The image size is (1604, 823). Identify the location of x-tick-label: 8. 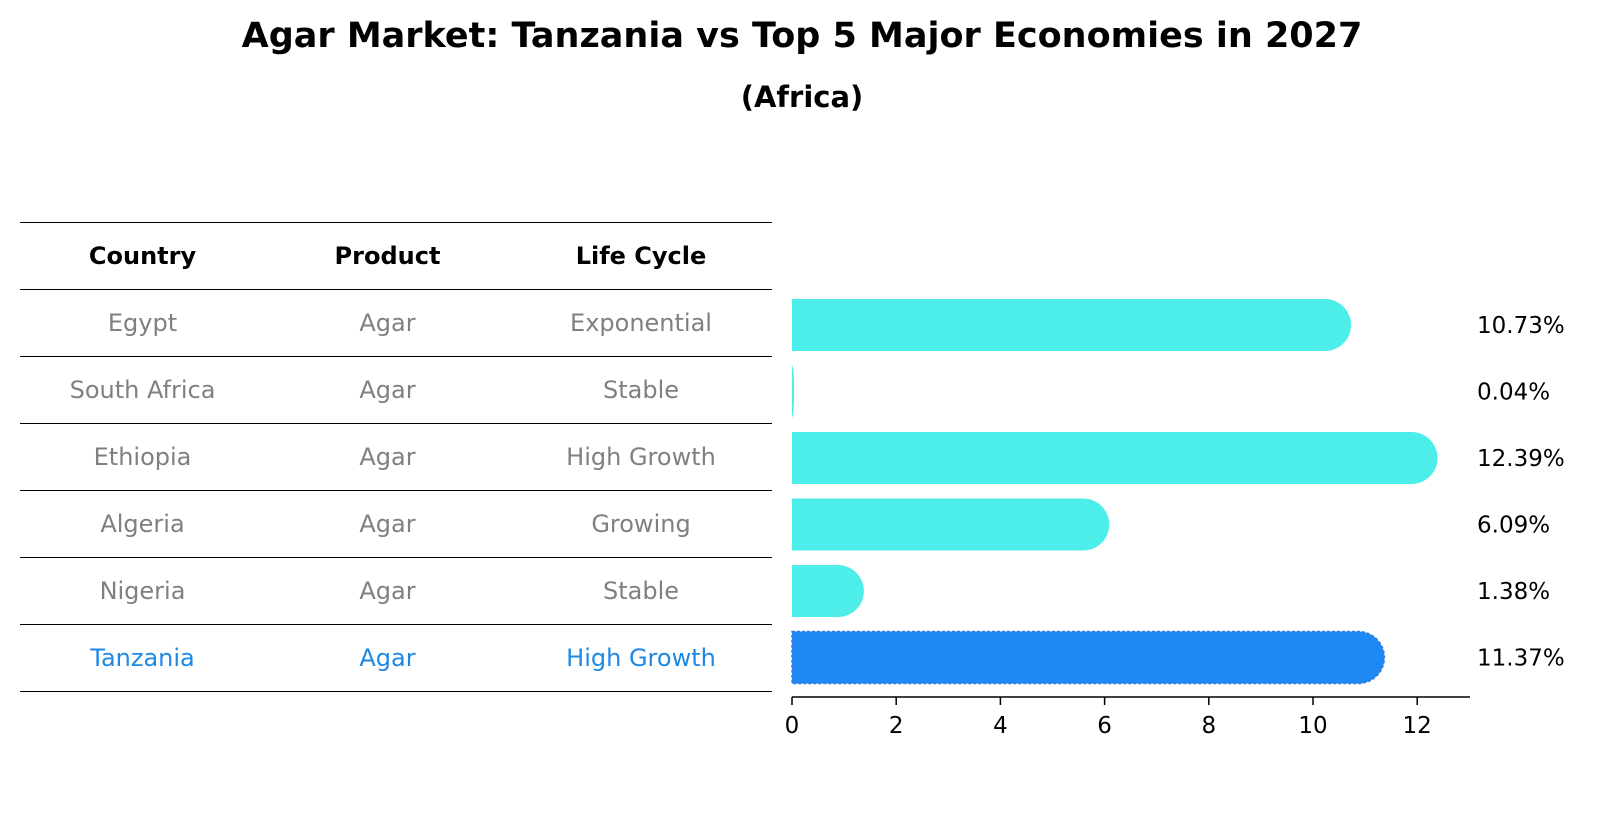
(1208, 726).